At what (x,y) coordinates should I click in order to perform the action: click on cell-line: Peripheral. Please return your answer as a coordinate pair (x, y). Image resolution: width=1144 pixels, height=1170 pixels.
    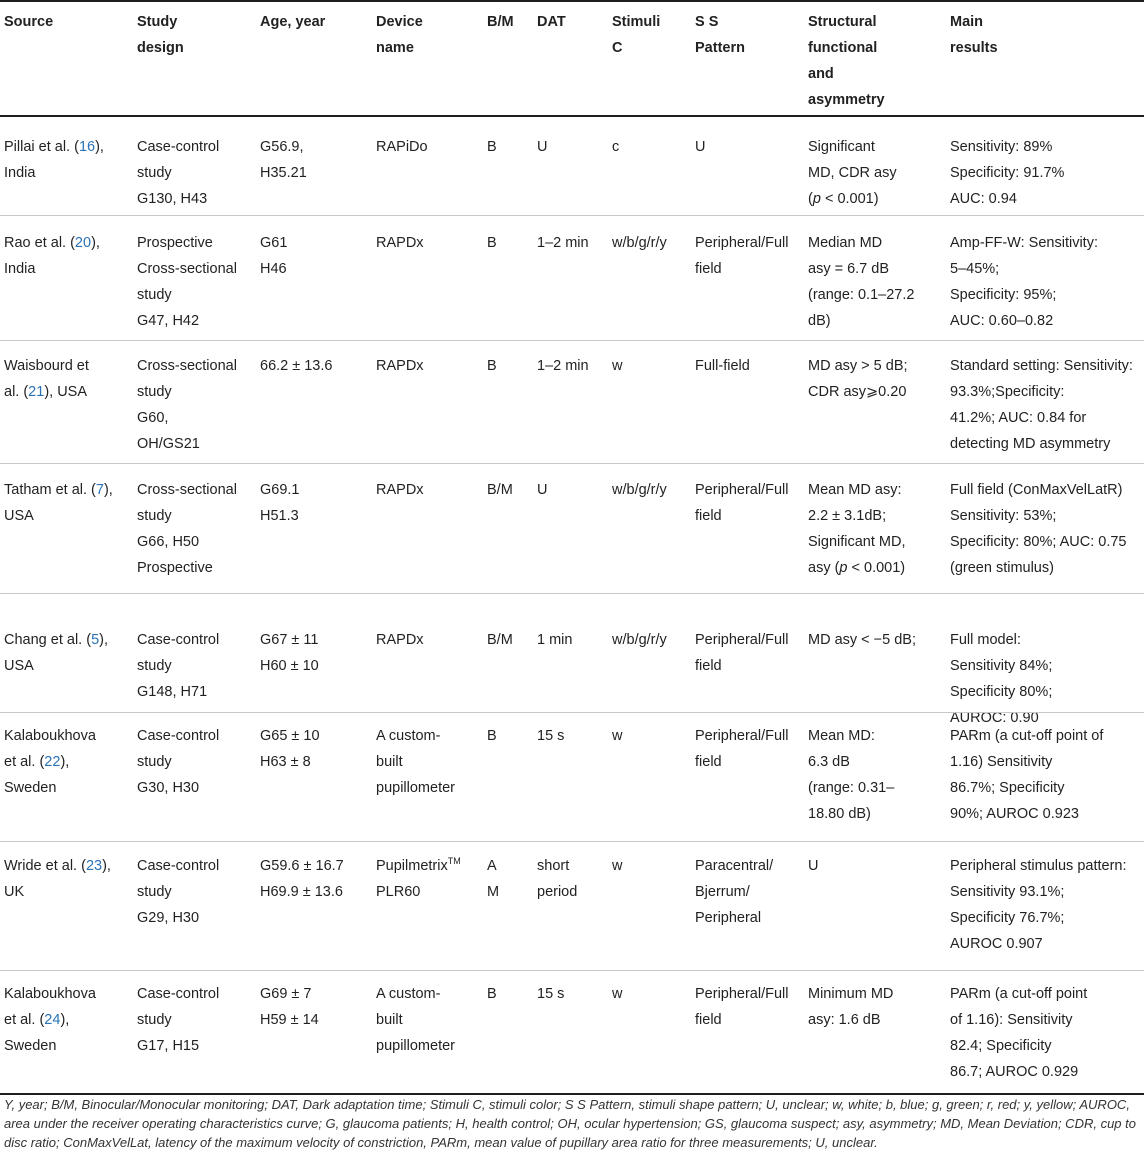
    Looking at the image, I should click on (728, 918).